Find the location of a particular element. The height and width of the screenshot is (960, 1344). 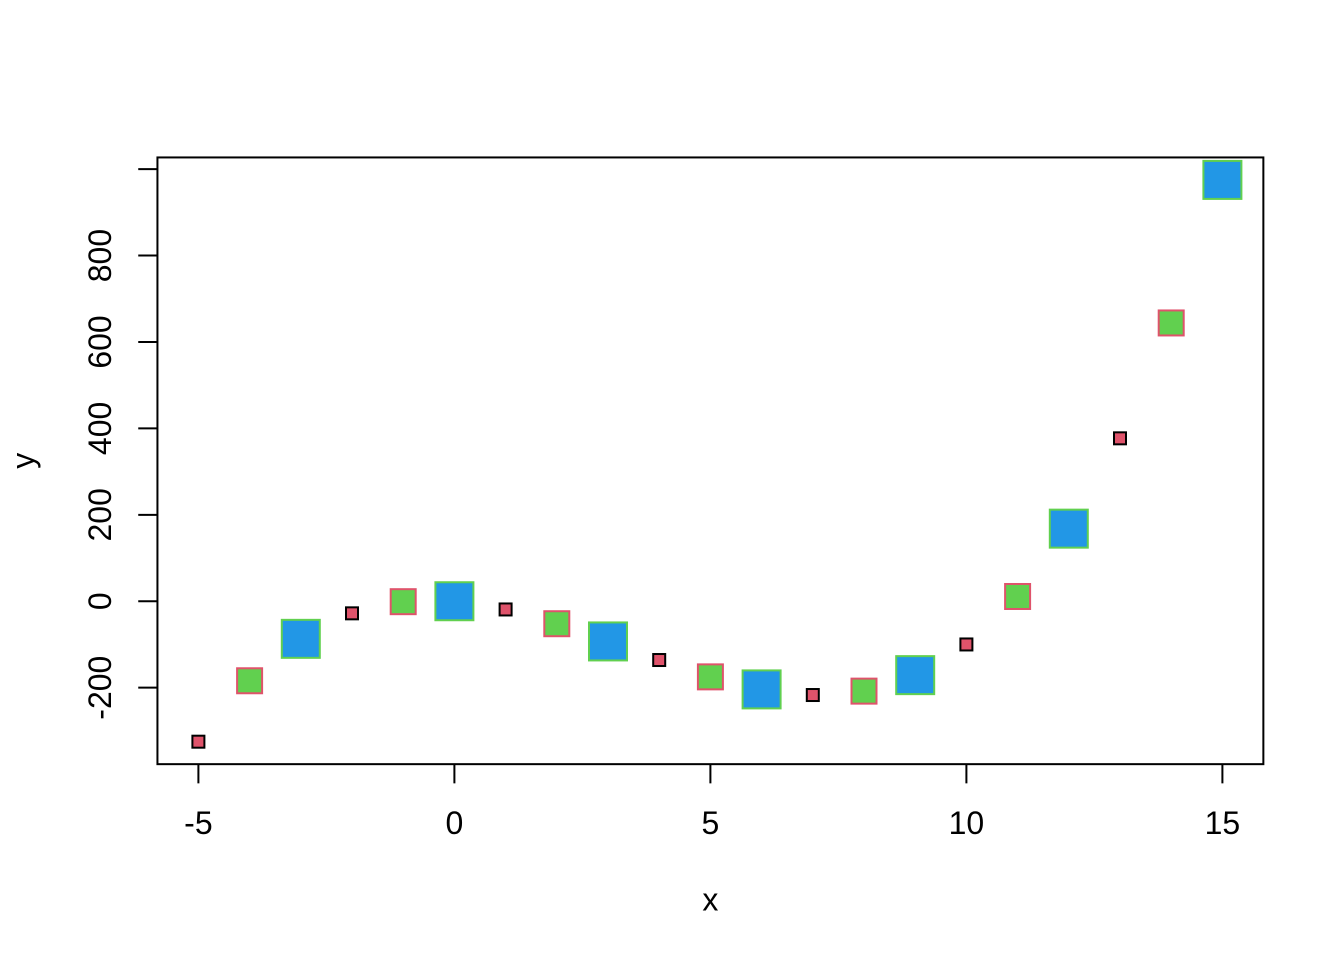

svg-text: 200 is located at coordinates (100, 514).